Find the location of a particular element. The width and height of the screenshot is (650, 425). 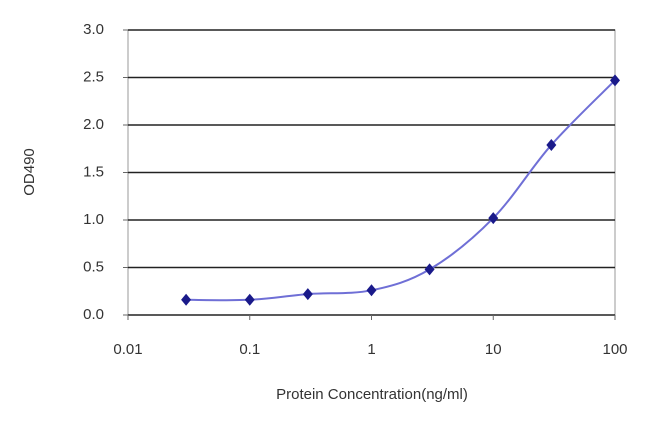

y-tick-label: 0.5 is located at coordinates (93, 266).